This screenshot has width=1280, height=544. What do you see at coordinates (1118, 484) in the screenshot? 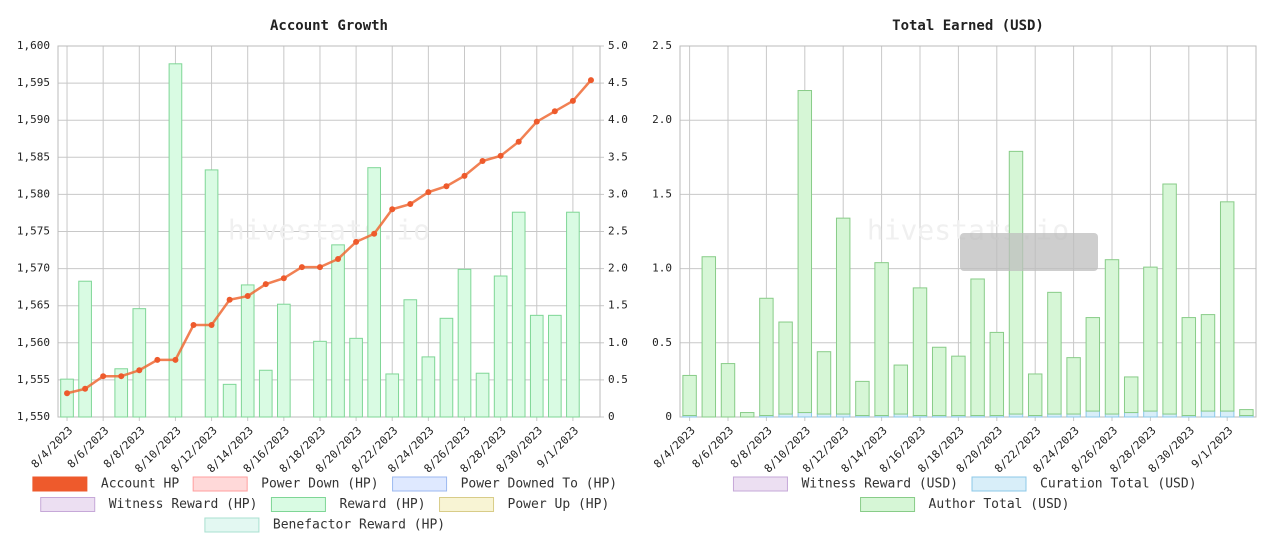
I see `legend-label: Curation Total (USD)` at bounding box center [1118, 484].